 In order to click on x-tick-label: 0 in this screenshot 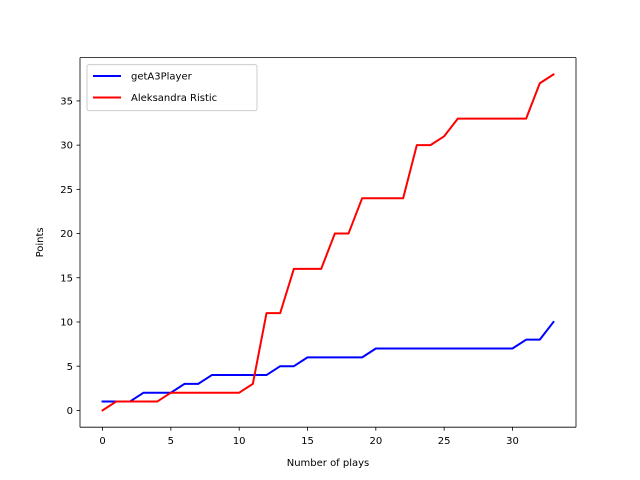, I will do `click(102, 441)`.